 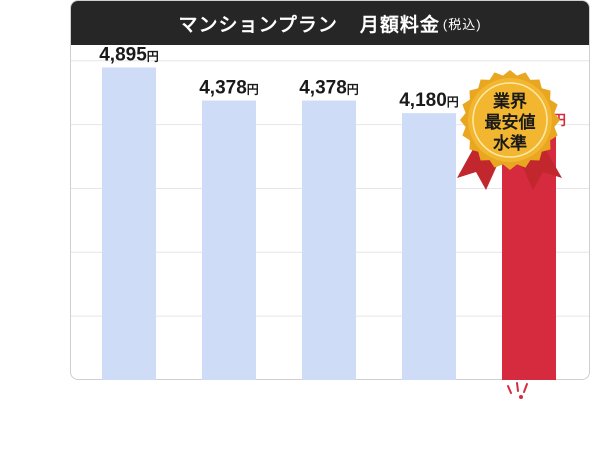 I want to click on chart-title-bar: マンションプラン 月額料金 (税込), so click(x=330, y=23).